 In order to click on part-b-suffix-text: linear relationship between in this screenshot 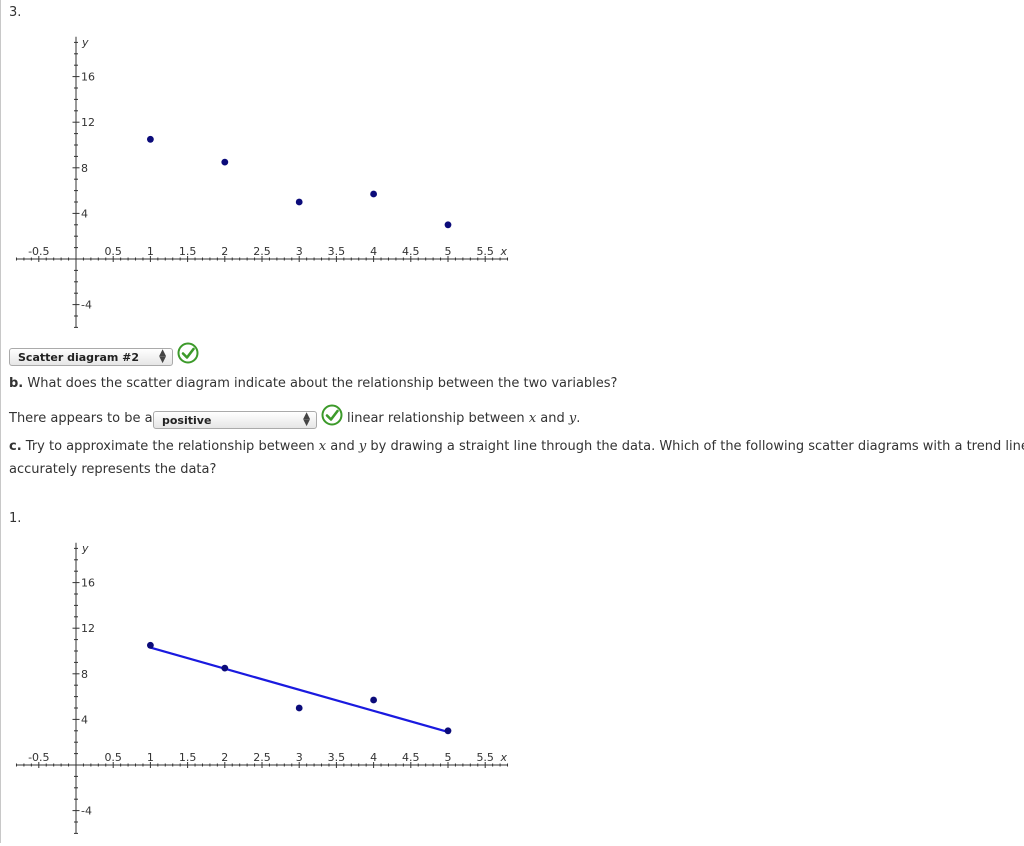, I will do `click(436, 418)`.